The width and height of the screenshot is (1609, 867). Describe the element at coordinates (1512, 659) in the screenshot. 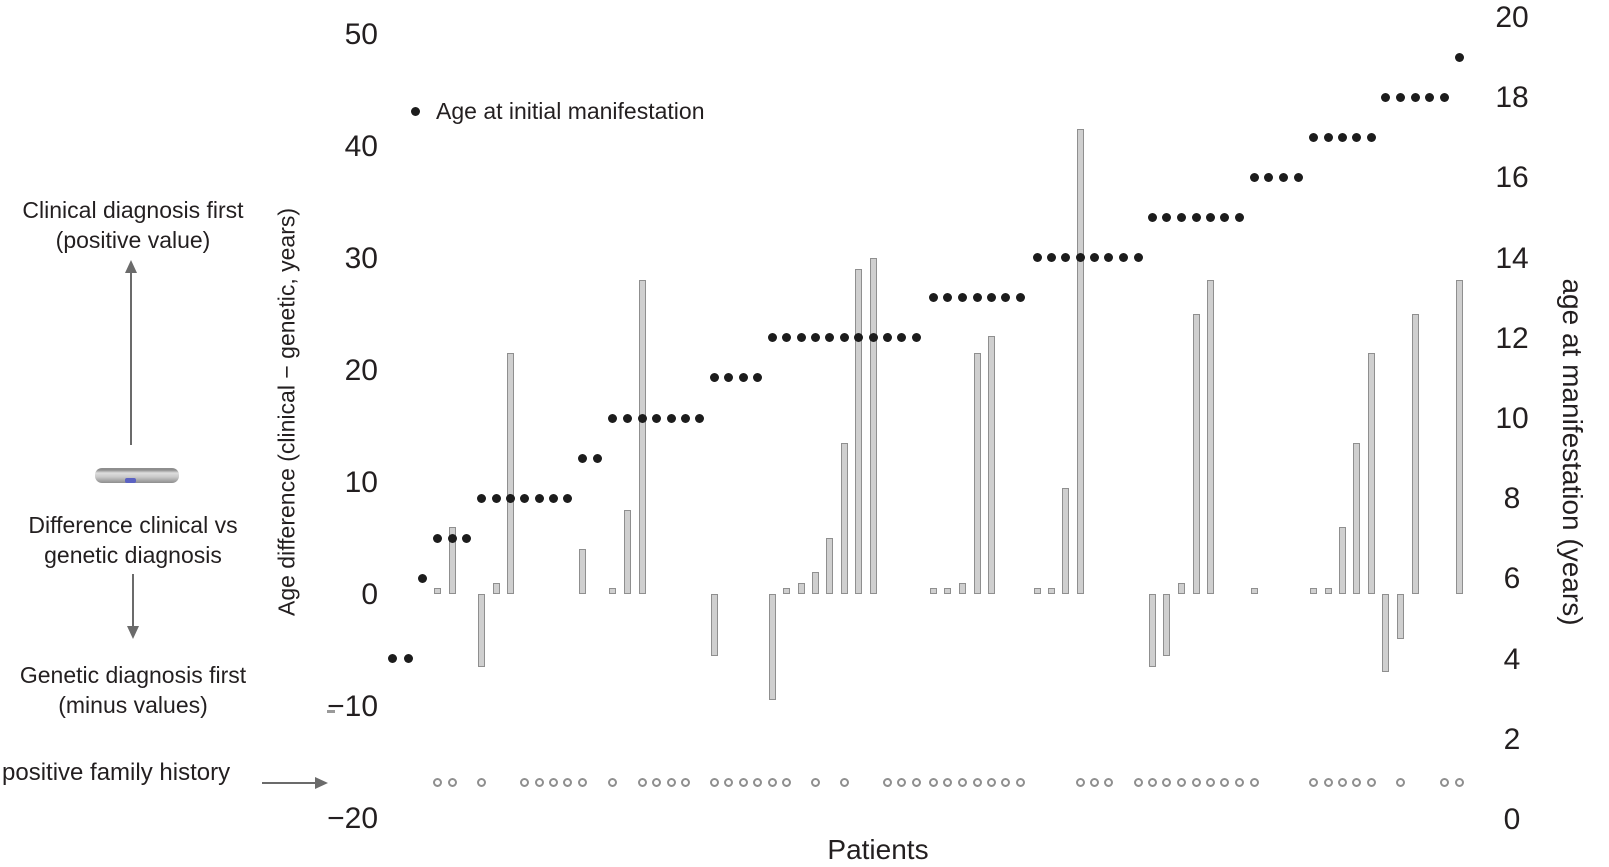

I see `right-axis-tick-label: 4` at that location.